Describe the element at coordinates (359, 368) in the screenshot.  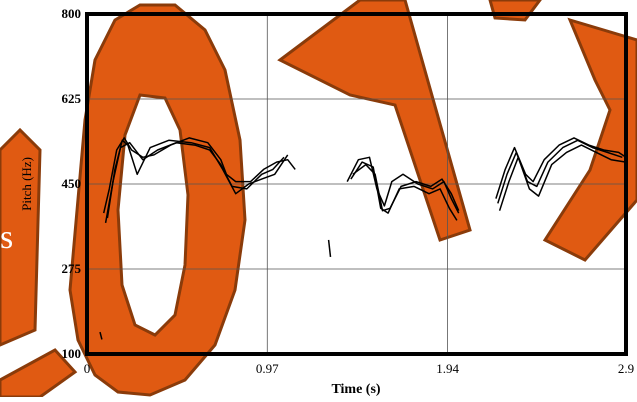
I see `x-axis-ticks: 0 0.97 1.94 2.9` at that location.